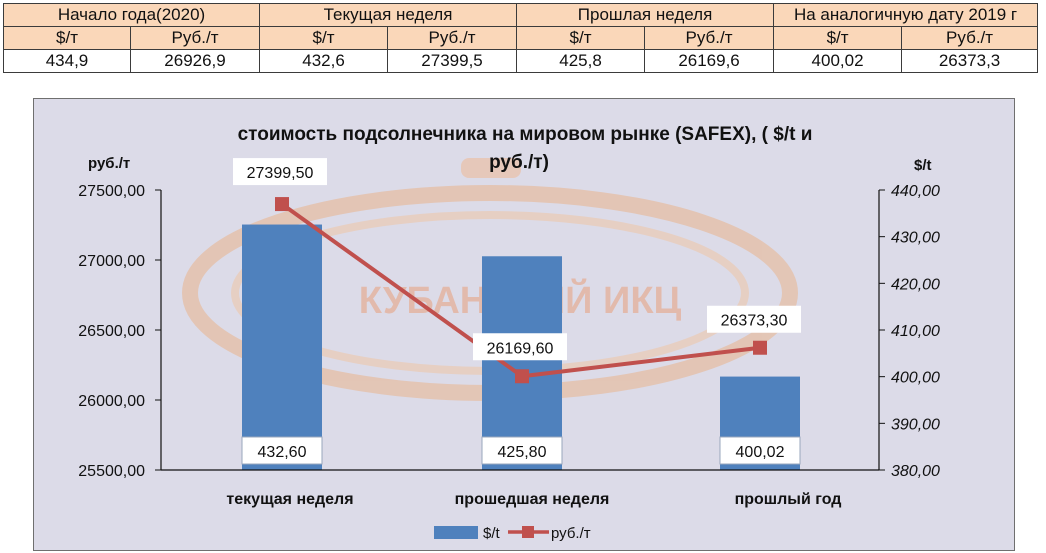  I want to click on group-header-same-date-2019: На аналогичную дату 2019 г, so click(906, 15).